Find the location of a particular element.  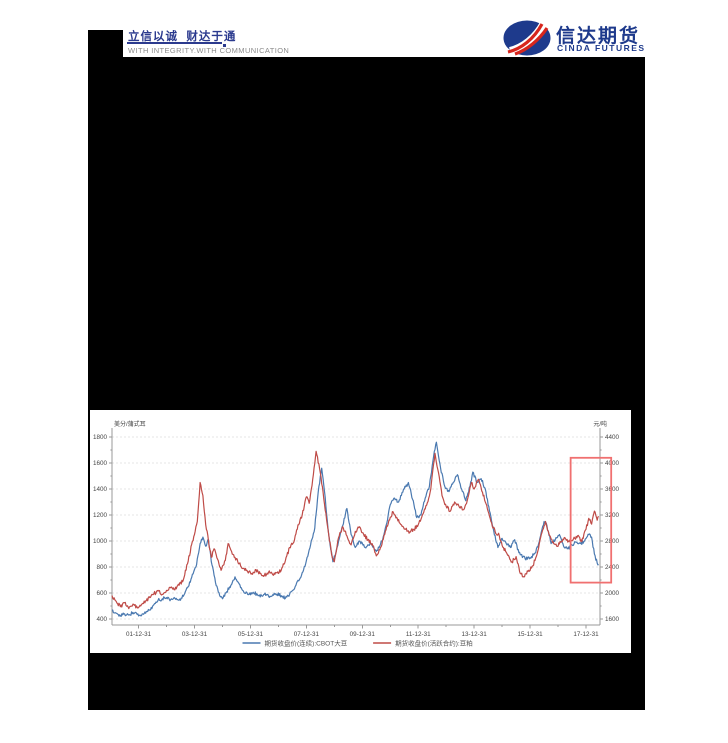

right-tick-label: 1600 is located at coordinates (612, 619).